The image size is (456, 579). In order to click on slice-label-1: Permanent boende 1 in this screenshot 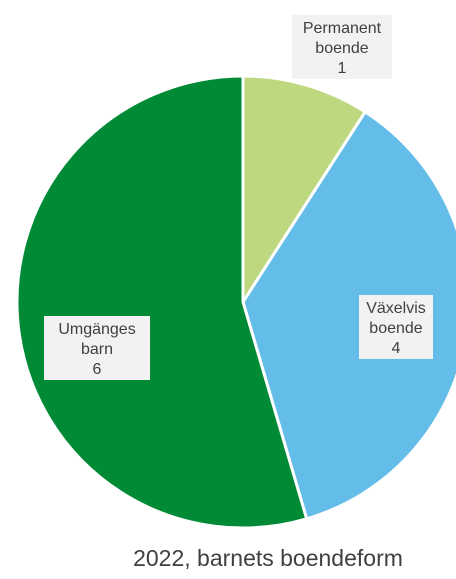, I will do `click(342, 47)`.